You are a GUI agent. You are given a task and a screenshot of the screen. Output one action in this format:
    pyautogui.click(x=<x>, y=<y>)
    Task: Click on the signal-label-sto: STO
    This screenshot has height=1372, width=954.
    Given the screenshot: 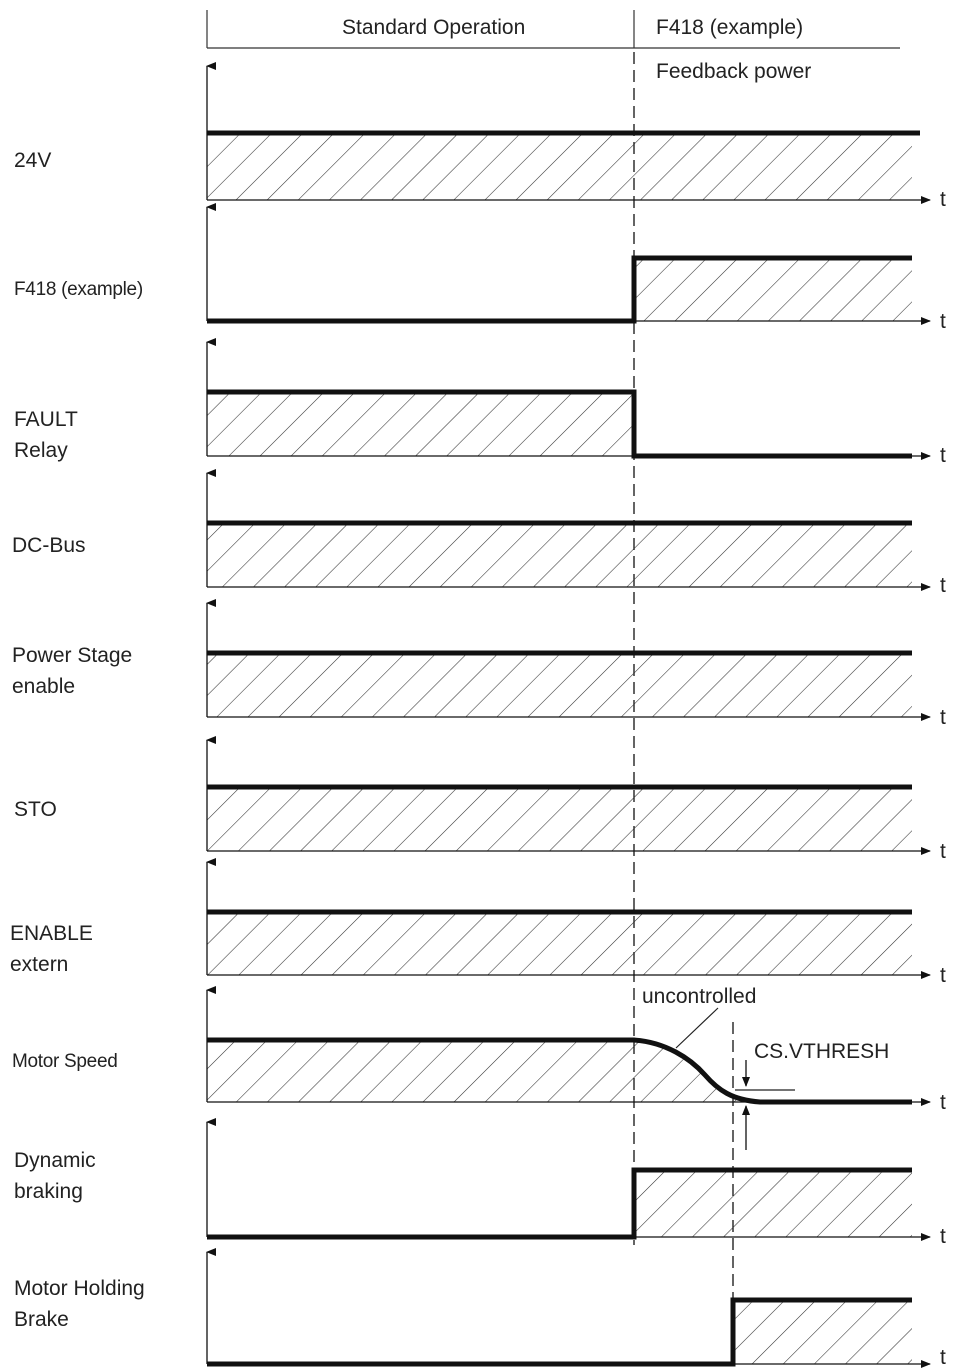 What is the action you would take?
    pyautogui.click(x=35, y=809)
    